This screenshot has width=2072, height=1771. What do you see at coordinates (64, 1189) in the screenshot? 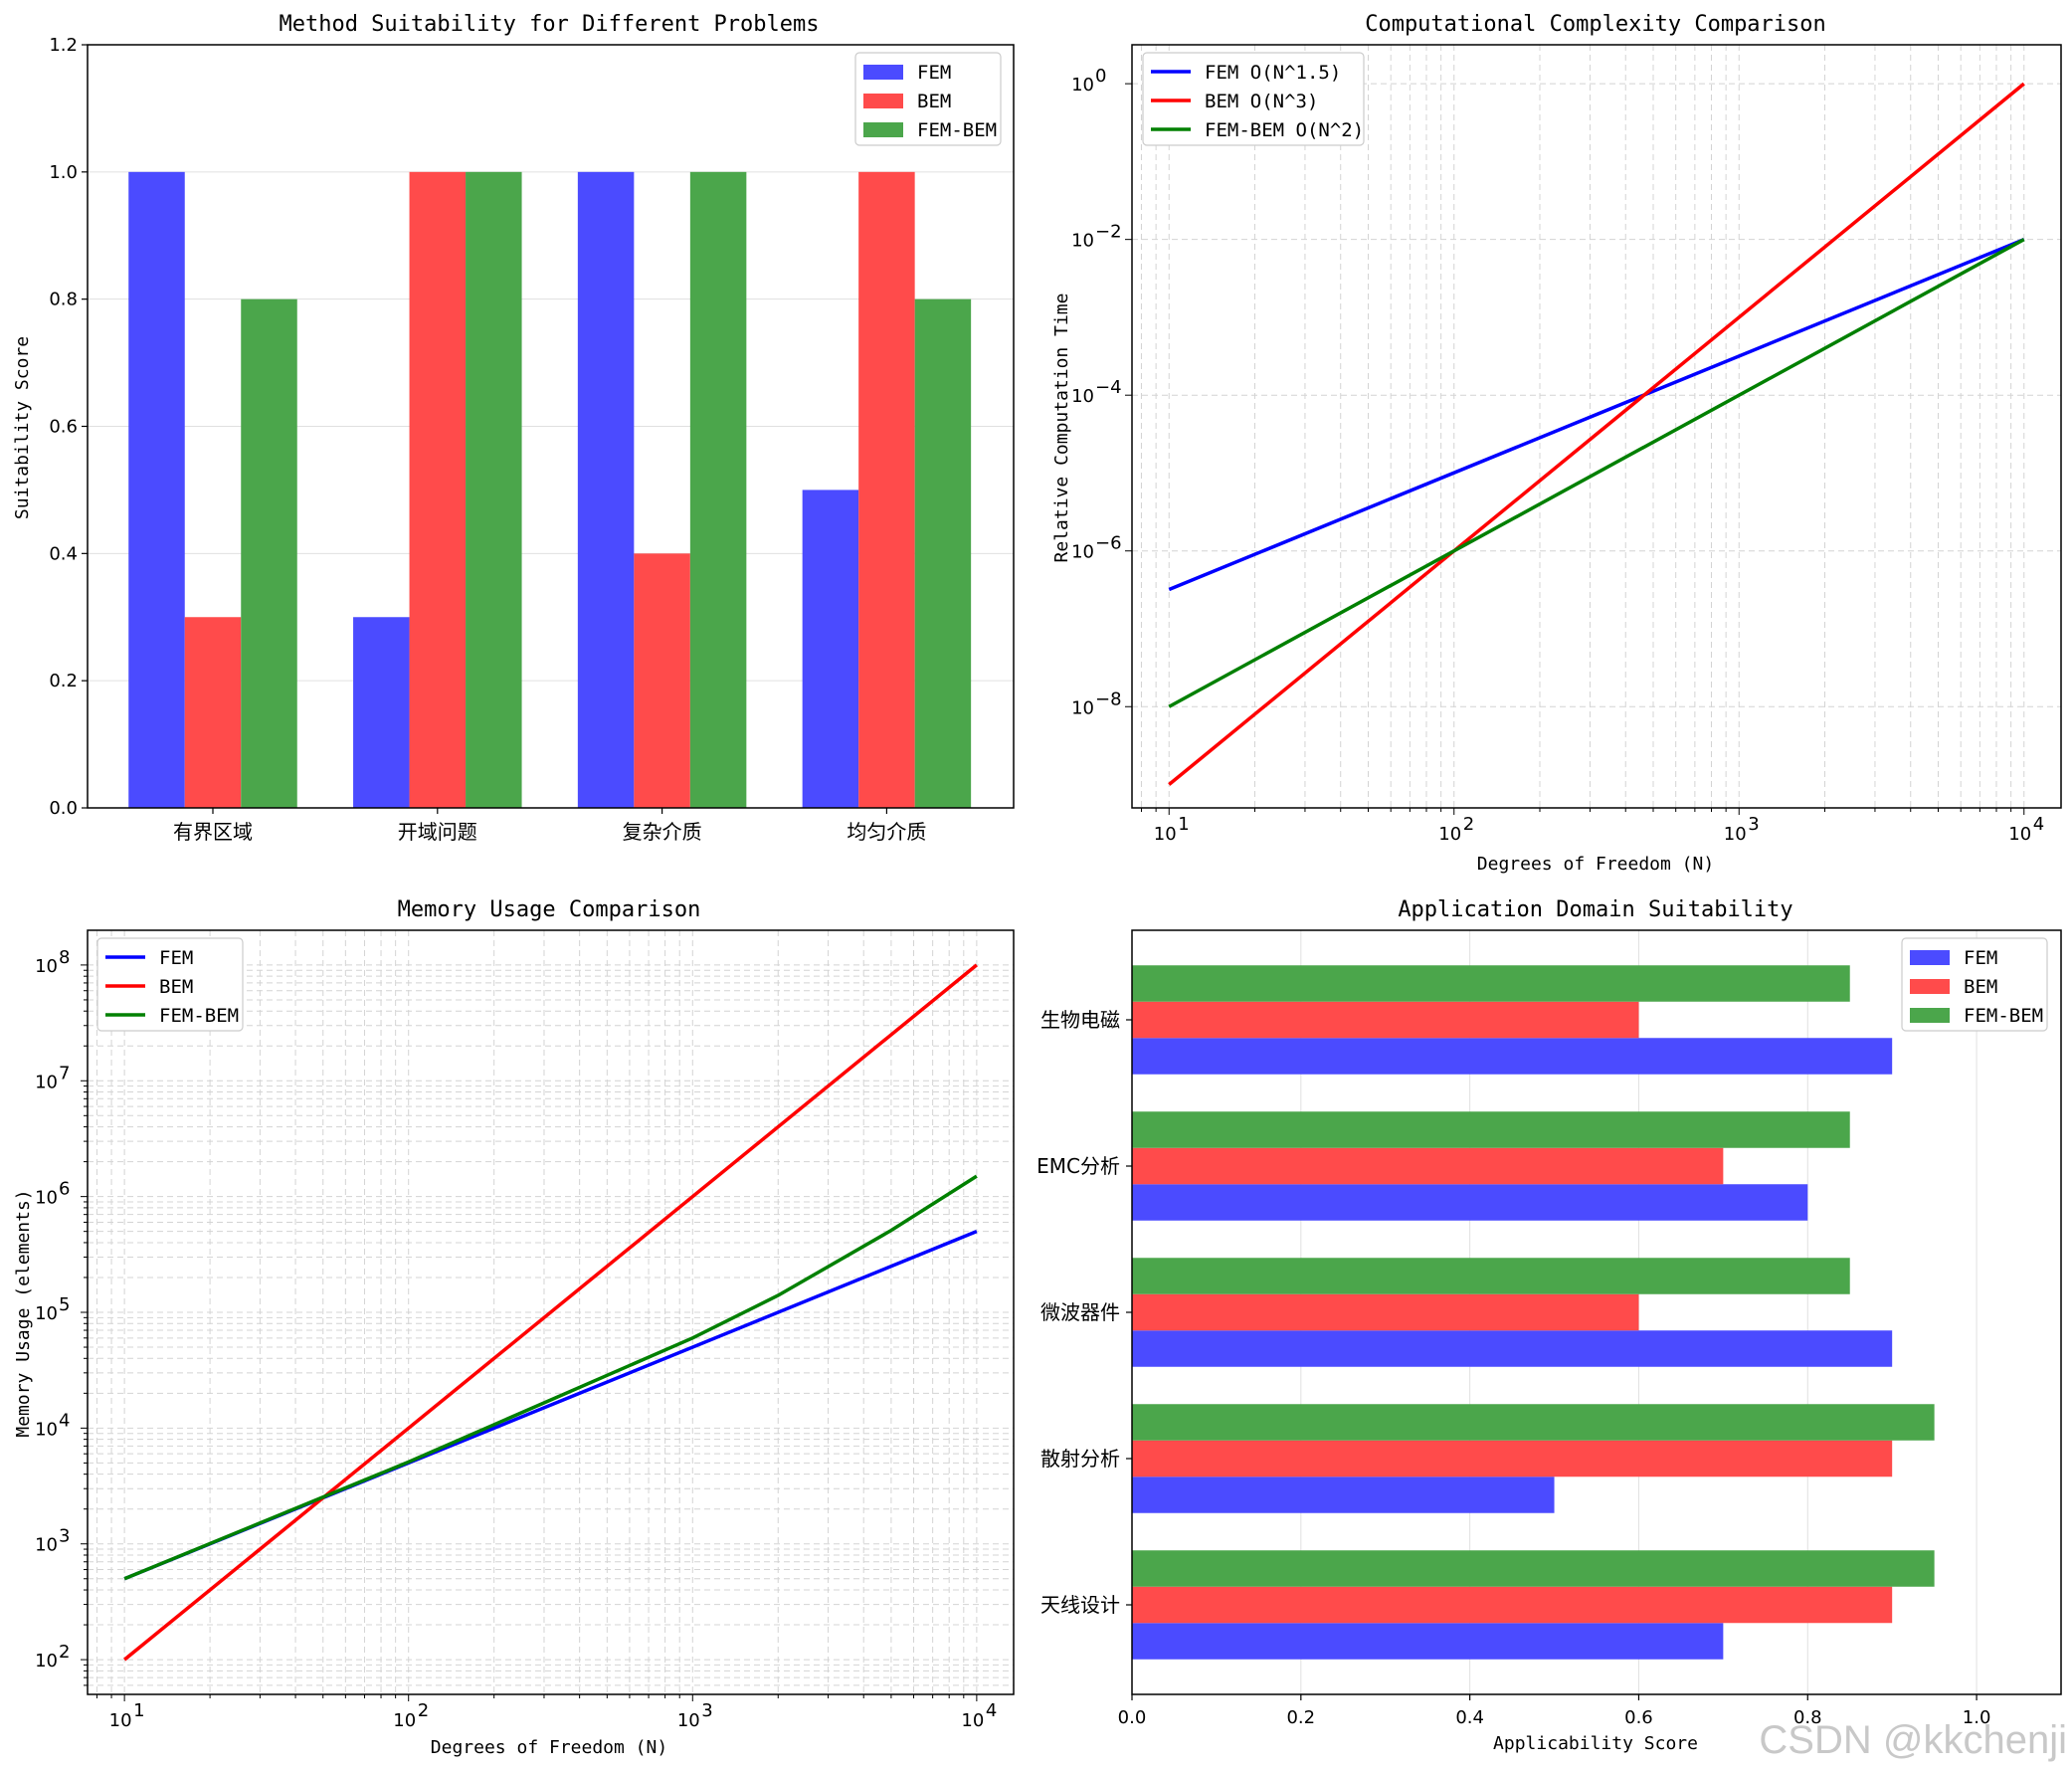
I see `y-tick-exponent: 6` at bounding box center [64, 1189].